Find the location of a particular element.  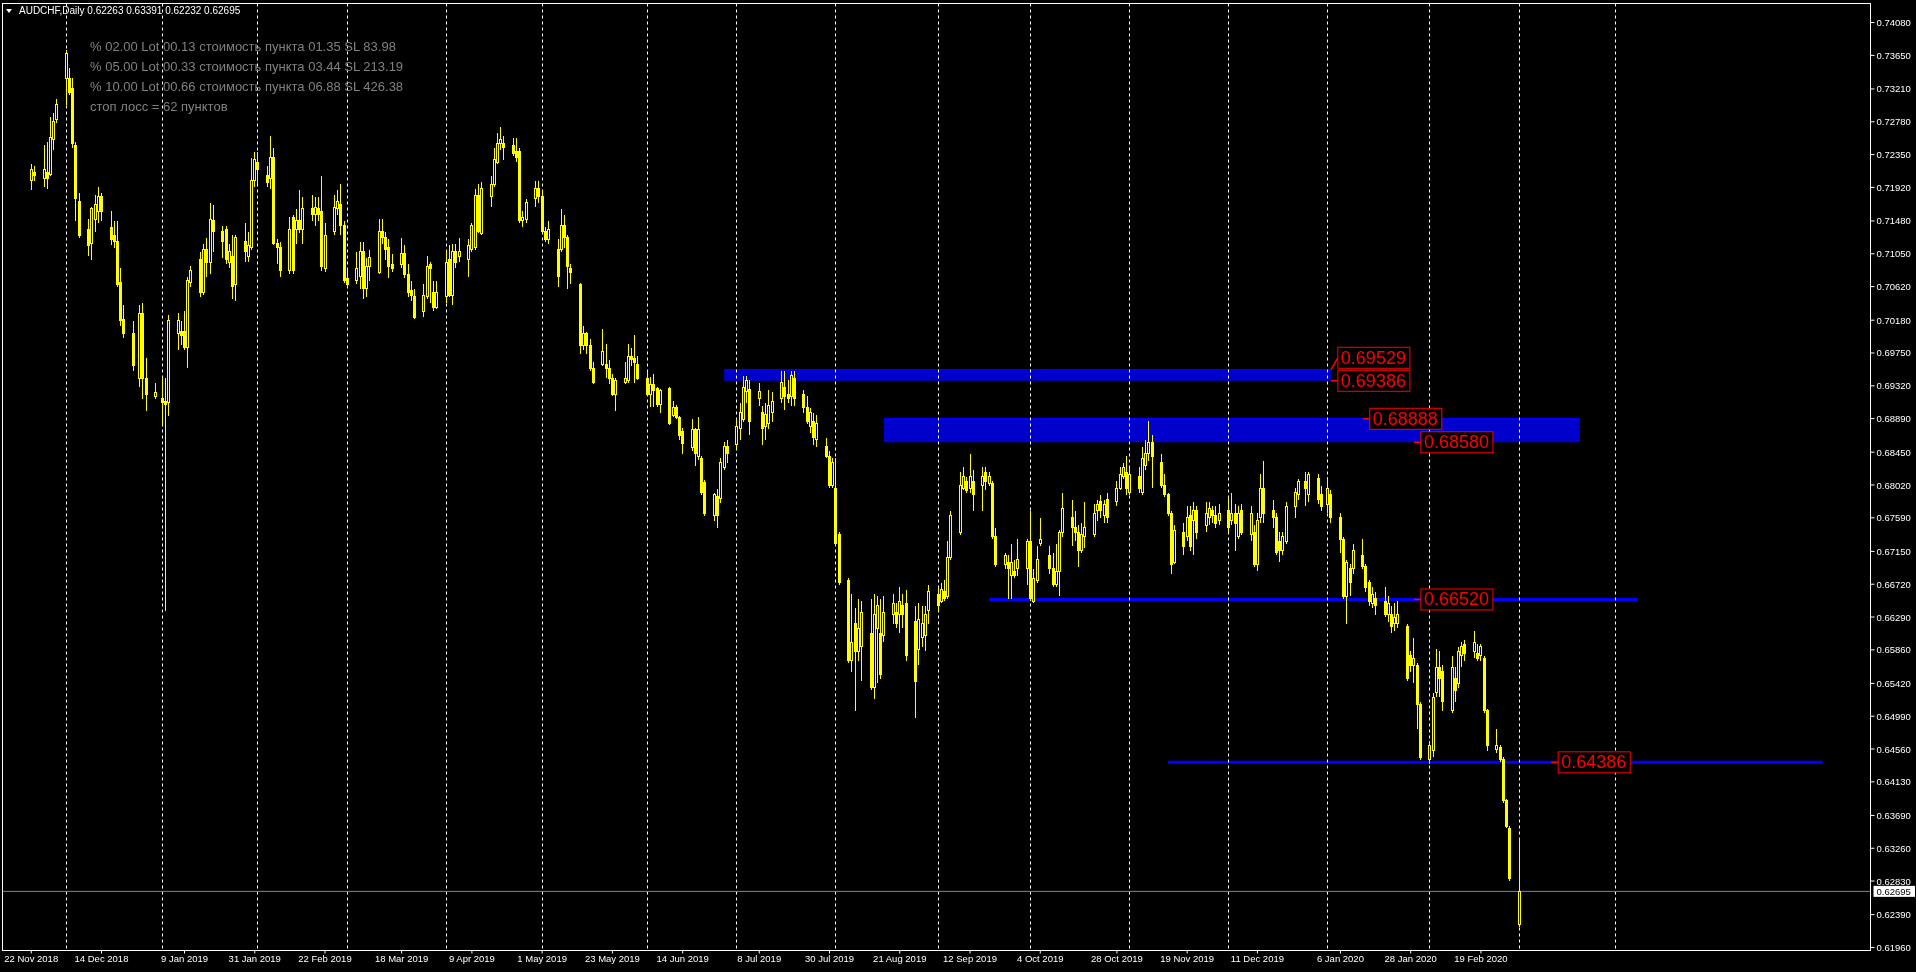

x-tick-label: 1 May 2019 is located at coordinates (542, 958).